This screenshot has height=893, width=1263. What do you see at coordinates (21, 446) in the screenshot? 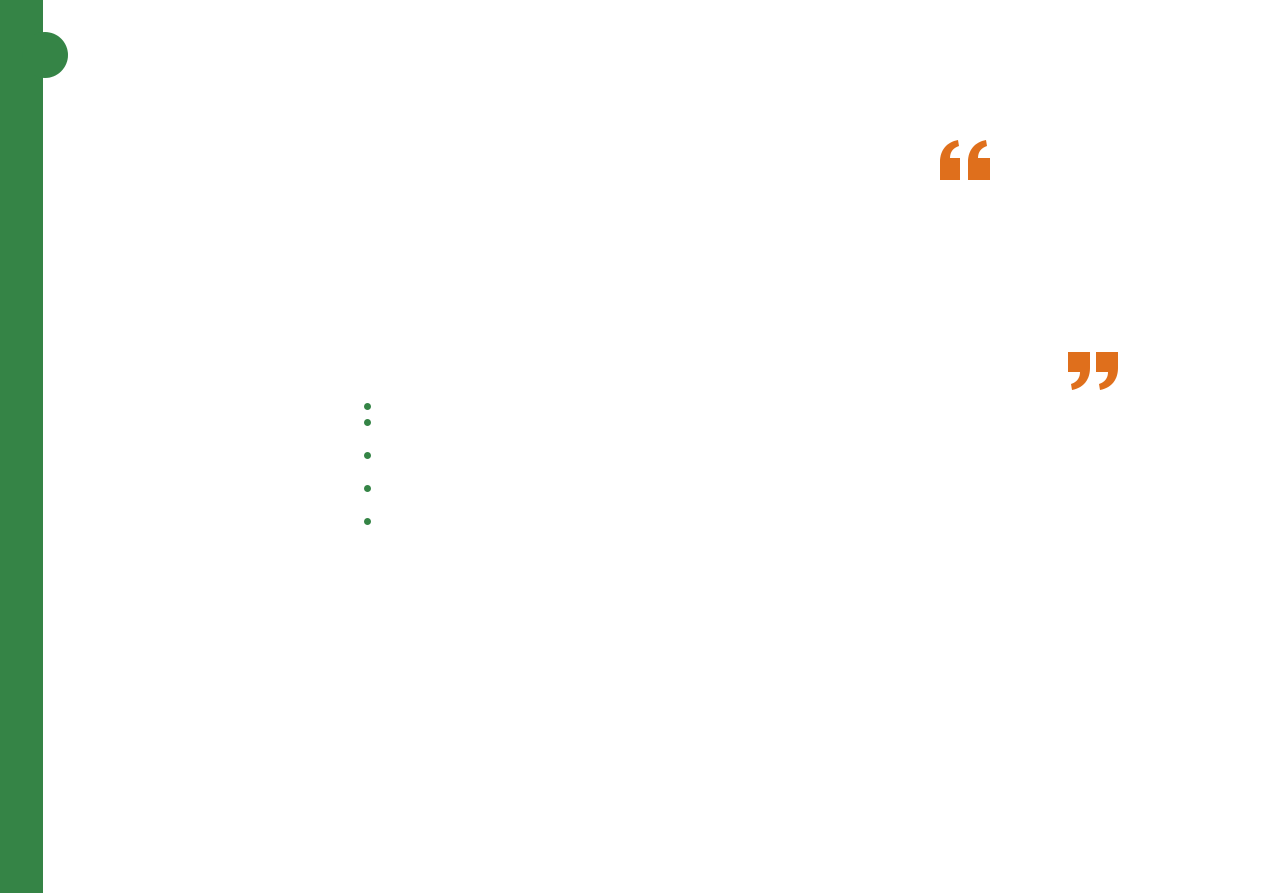
I see `sidebar-bar` at bounding box center [21, 446].